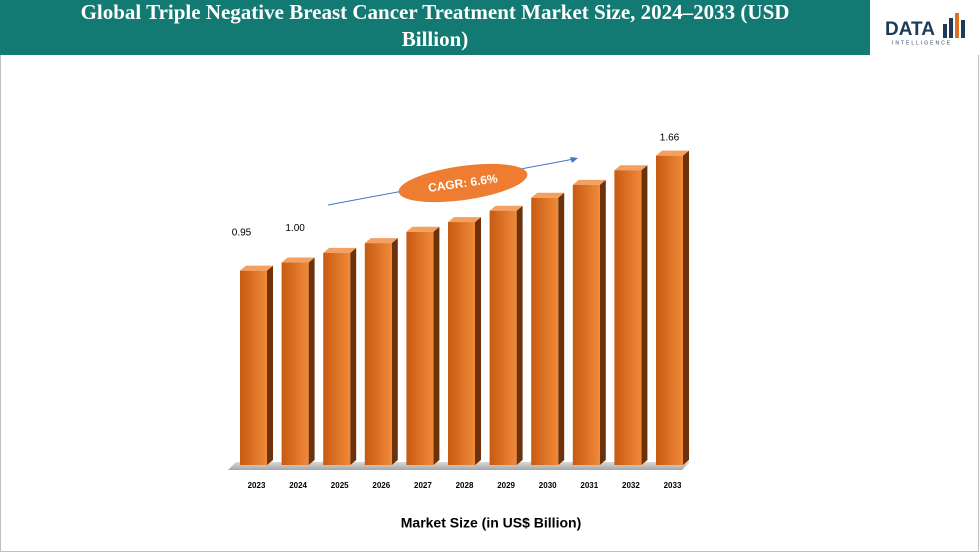 The image size is (979, 557). I want to click on value-label: 0.95, so click(242, 232).